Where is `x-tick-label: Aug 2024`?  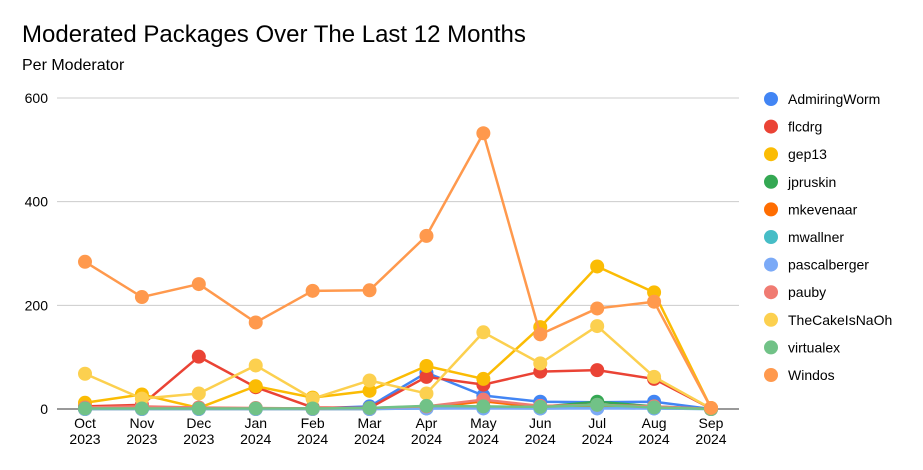 x-tick-label: Aug 2024 is located at coordinates (654, 431).